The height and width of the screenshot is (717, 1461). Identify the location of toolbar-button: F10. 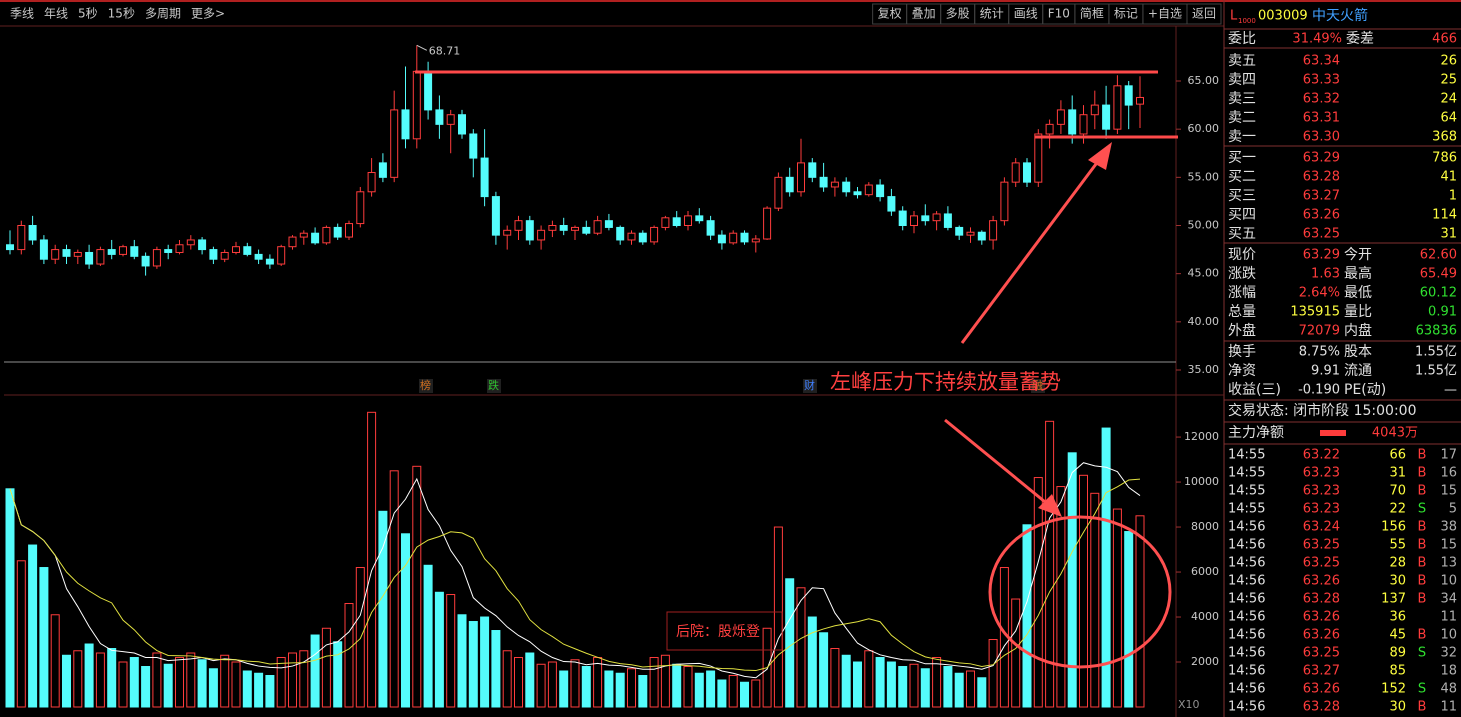
(1059, 14).